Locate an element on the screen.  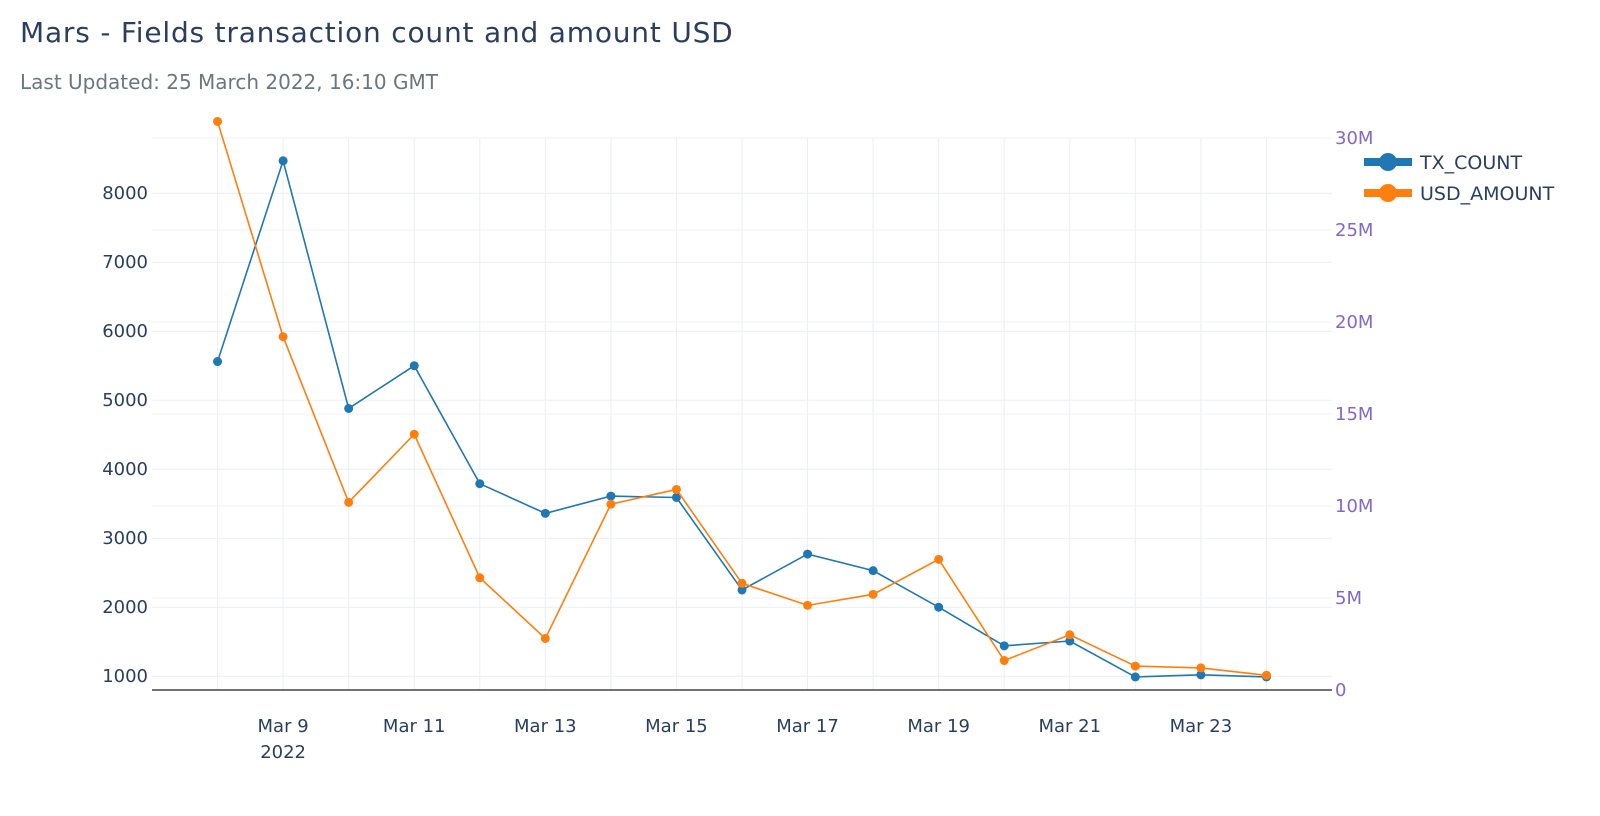
y-left-tick-label: 3000 is located at coordinates (125, 538).